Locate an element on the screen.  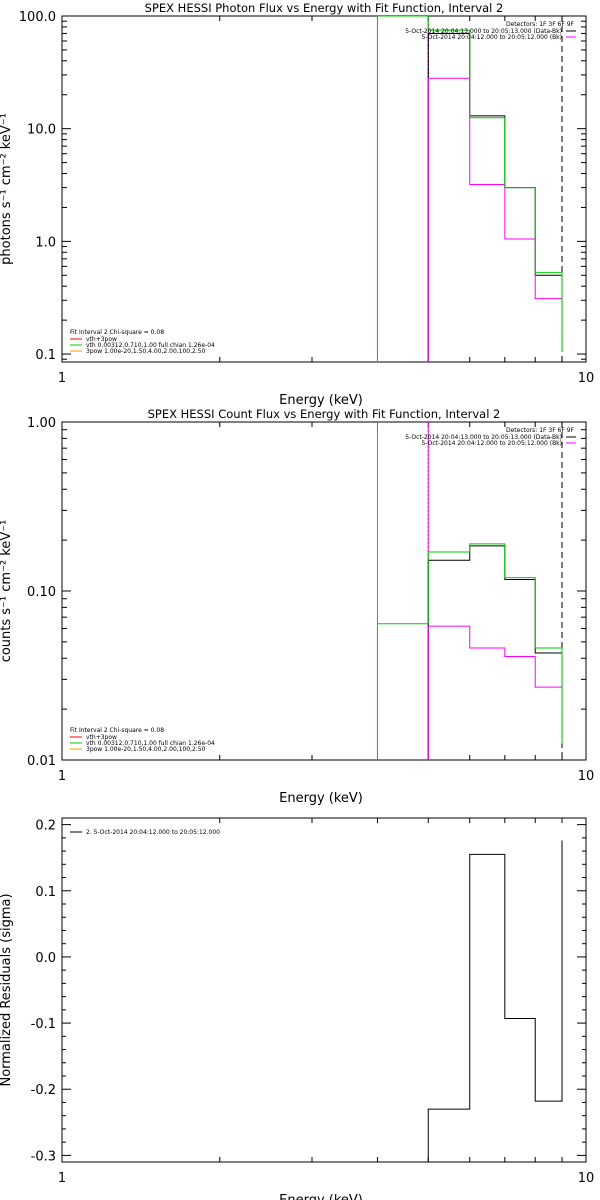
y-tick-label: -0.1 is located at coordinates (43, 1024).